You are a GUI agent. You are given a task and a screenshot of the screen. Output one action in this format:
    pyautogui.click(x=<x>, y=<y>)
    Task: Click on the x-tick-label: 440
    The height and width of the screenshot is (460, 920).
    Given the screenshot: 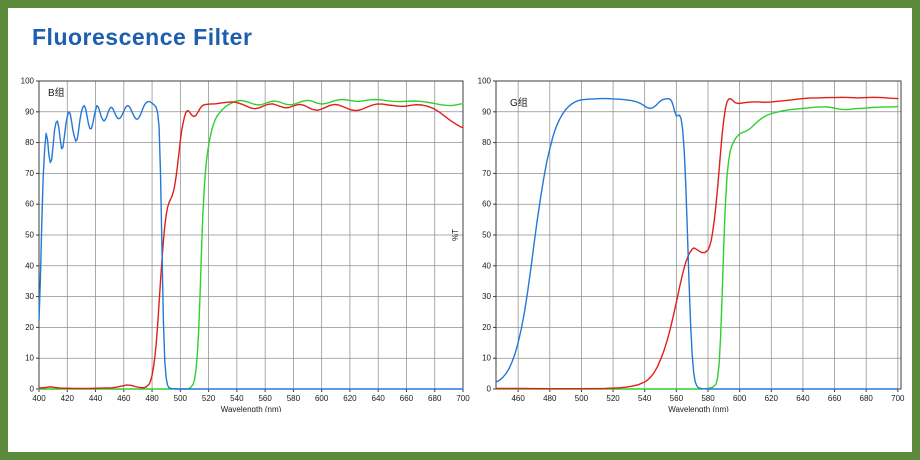 What is the action you would take?
    pyautogui.click(x=96, y=398)
    